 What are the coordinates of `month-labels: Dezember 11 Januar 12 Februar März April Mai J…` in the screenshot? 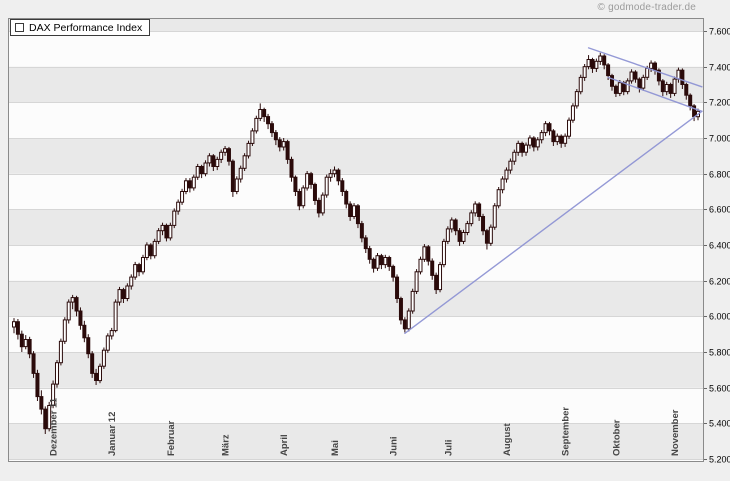 It's located at (365, 426).